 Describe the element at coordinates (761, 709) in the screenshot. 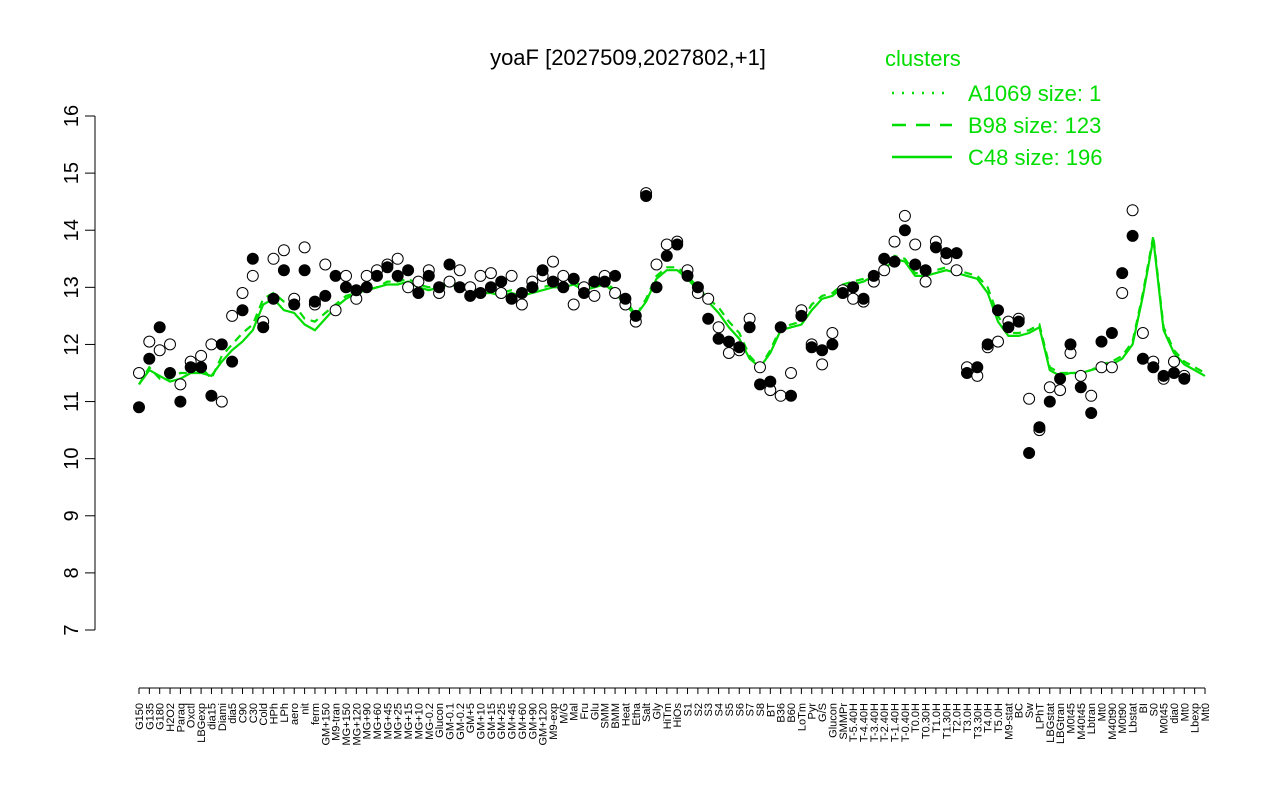

I see `x-tick-label: S8` at that location.